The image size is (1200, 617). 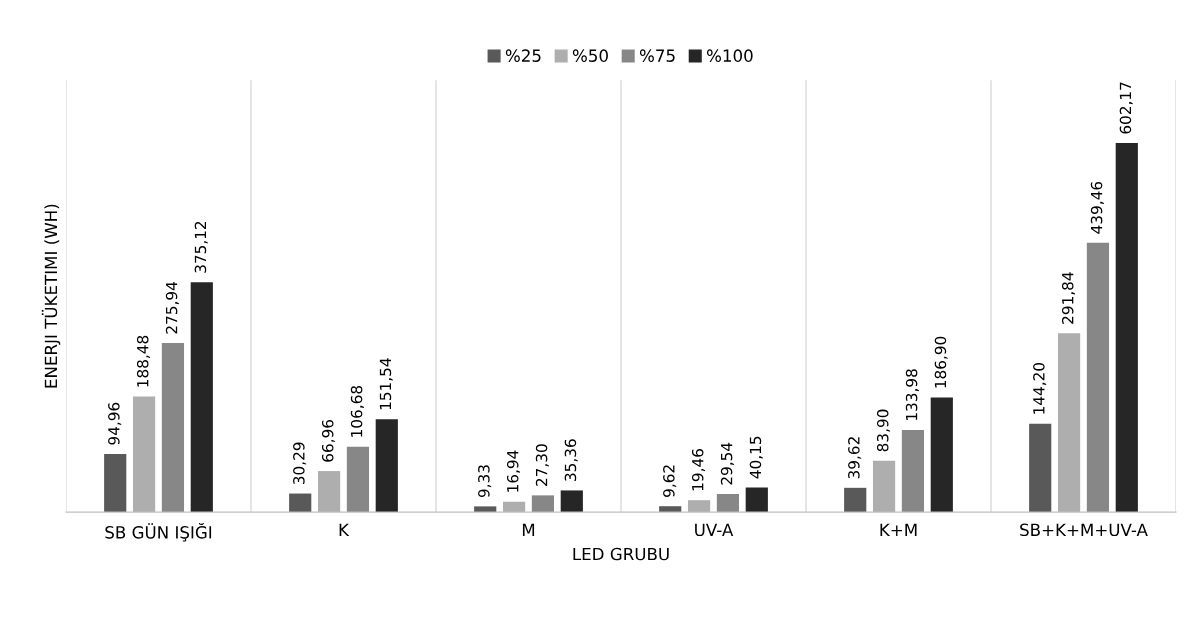 I want to click on data-label: 275,94, so click(x=172, y=308).